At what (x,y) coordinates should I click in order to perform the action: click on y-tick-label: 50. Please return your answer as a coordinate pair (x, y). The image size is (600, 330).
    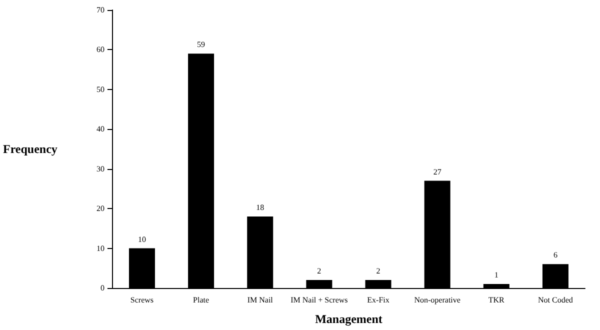
    Looking at the image, I should click on (100, 89).